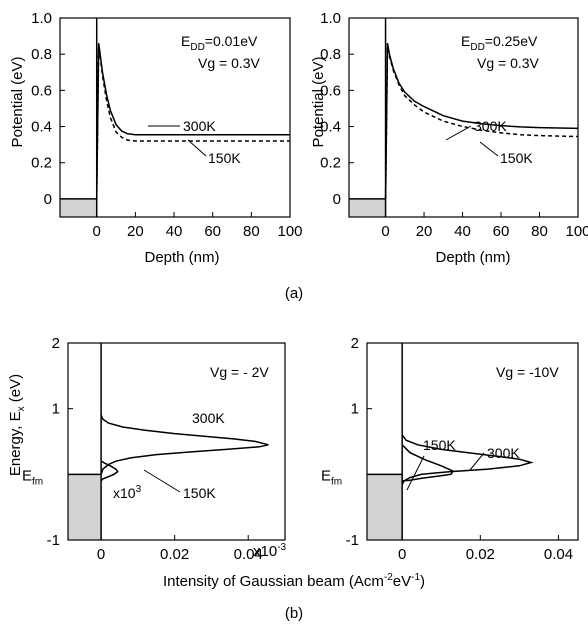 The image size is (588, 629). Describe the element at coordinates (294, 581) in the screenshot. I see `x-axis-label-b: Intensity of Gaussian beam (Acm-2eV-1)` at that location.